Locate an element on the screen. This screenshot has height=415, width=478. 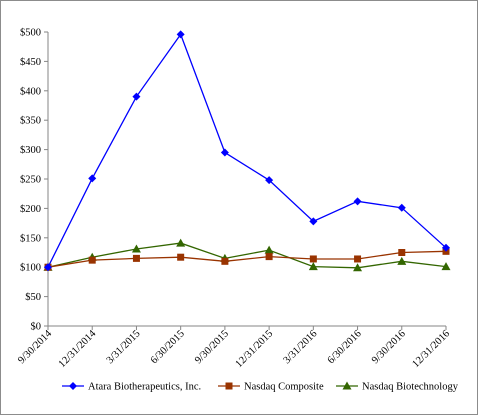
y-tick-label: $350 is located at coordinates (30, 121).